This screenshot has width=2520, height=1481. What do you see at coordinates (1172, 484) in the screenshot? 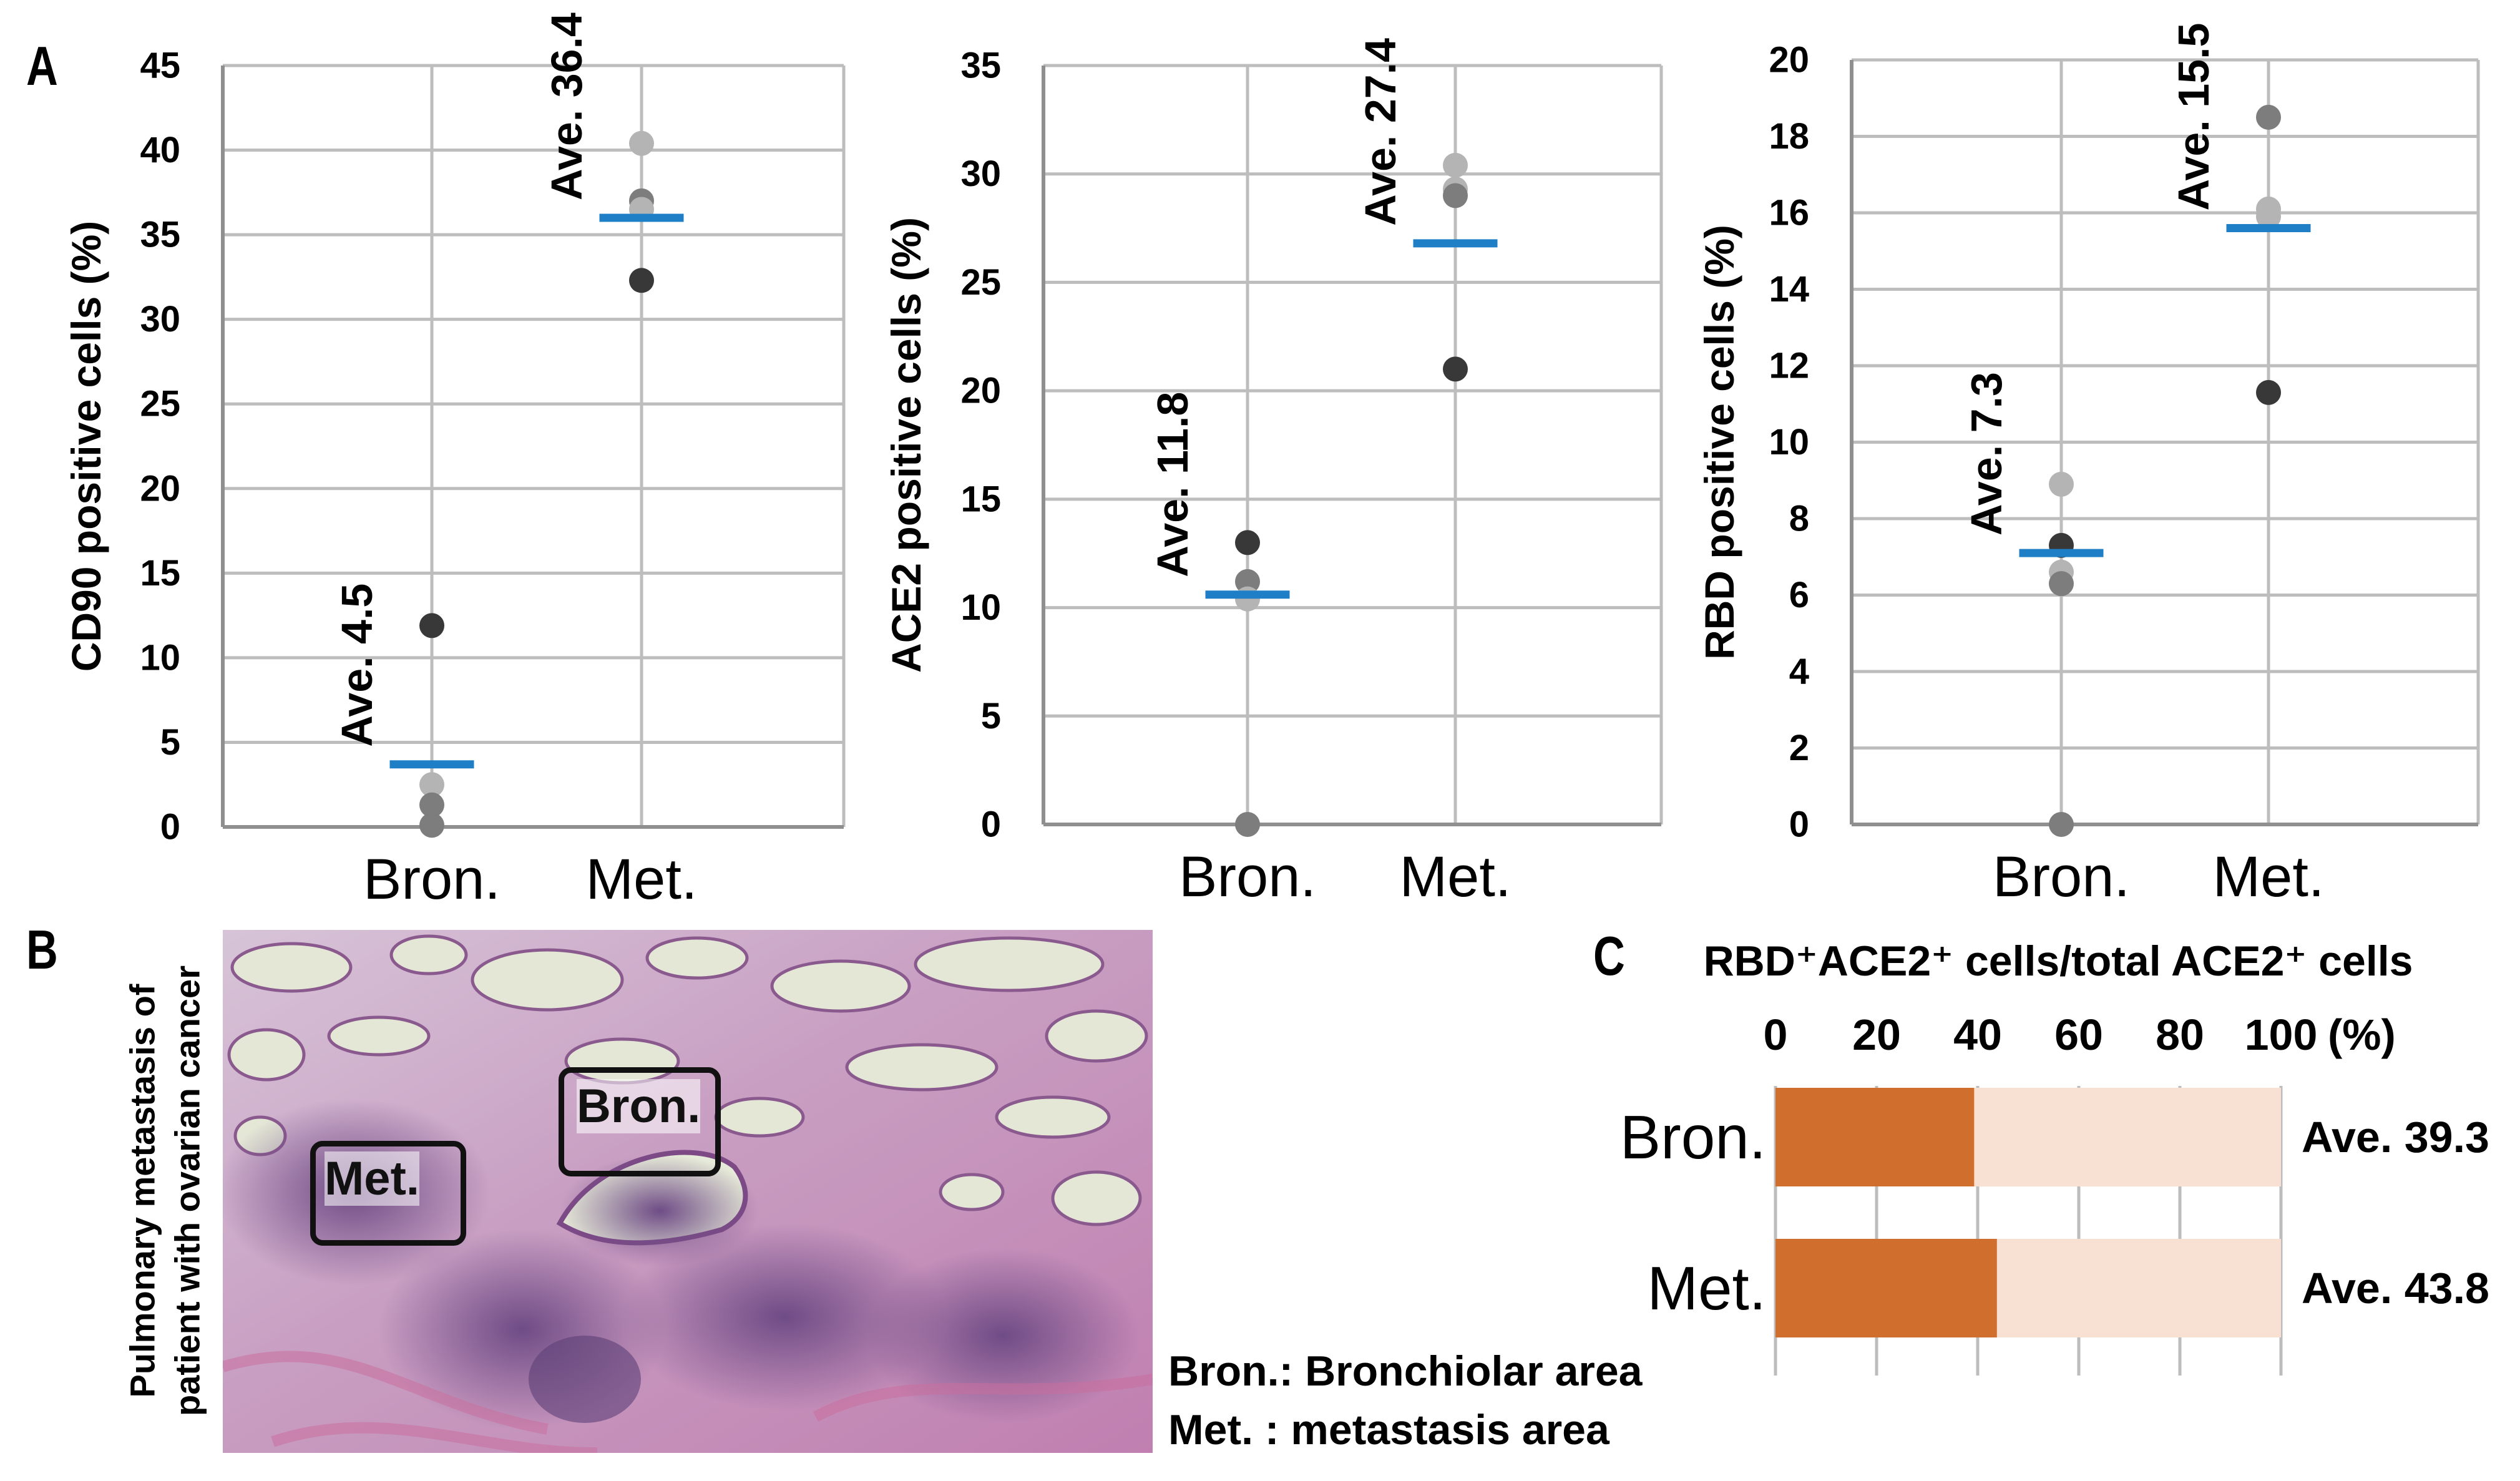
I see `chart2-mean-label: Ave. 11.8` at bounding box center [1172, 484].